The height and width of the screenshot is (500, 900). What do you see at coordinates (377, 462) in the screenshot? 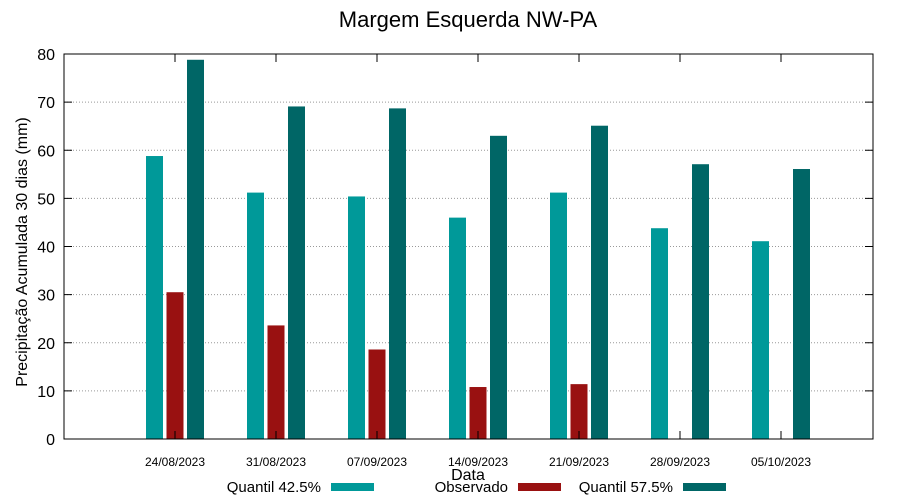
I see `x-tick-label: 07/09/2023` at bounding box center [377, 462].